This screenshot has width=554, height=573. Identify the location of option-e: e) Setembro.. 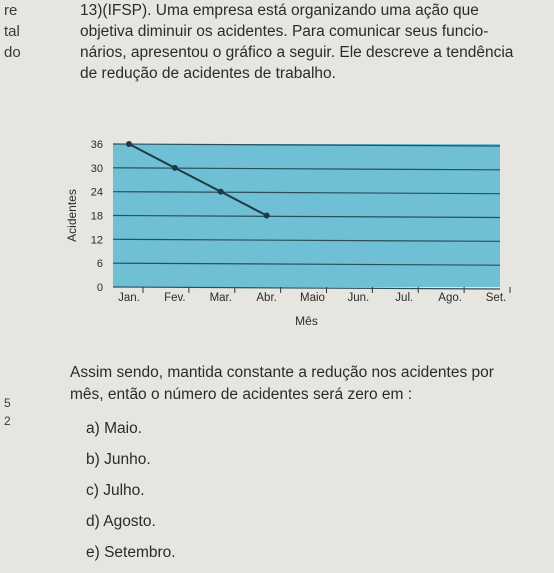
(131, 552).